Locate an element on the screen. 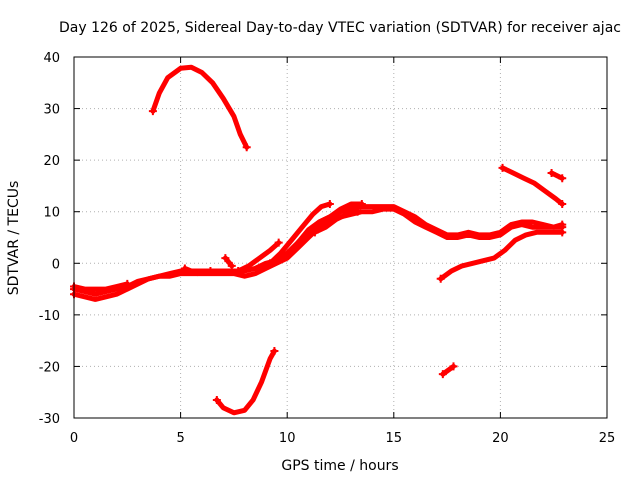 The width and height of the screenshot is (640, 480). y-tick-label: 10 is located at coordinates (51, 213).